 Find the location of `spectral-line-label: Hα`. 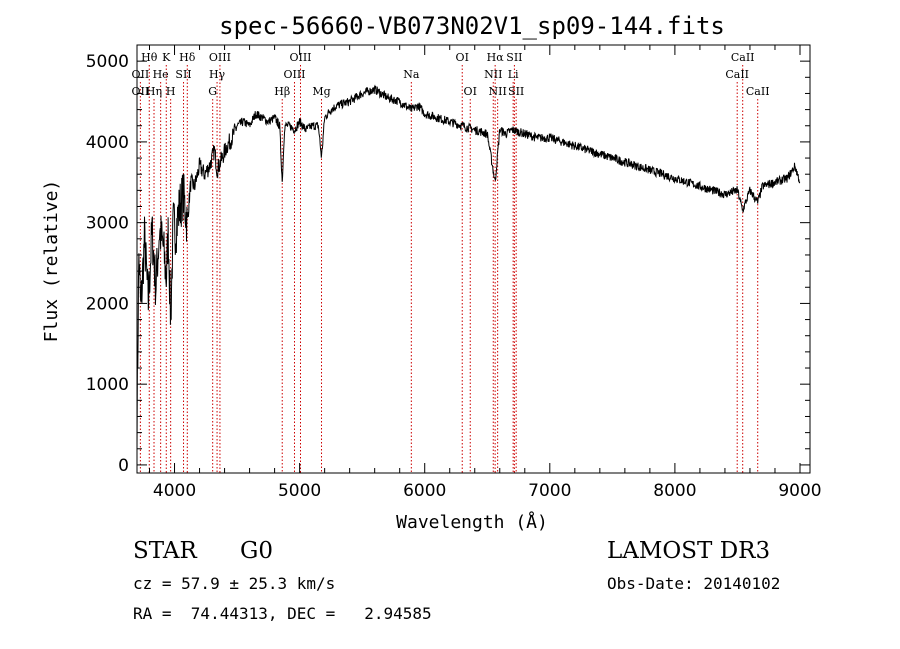

spectral-line-label: Hα is located at coordinates (496, 57).